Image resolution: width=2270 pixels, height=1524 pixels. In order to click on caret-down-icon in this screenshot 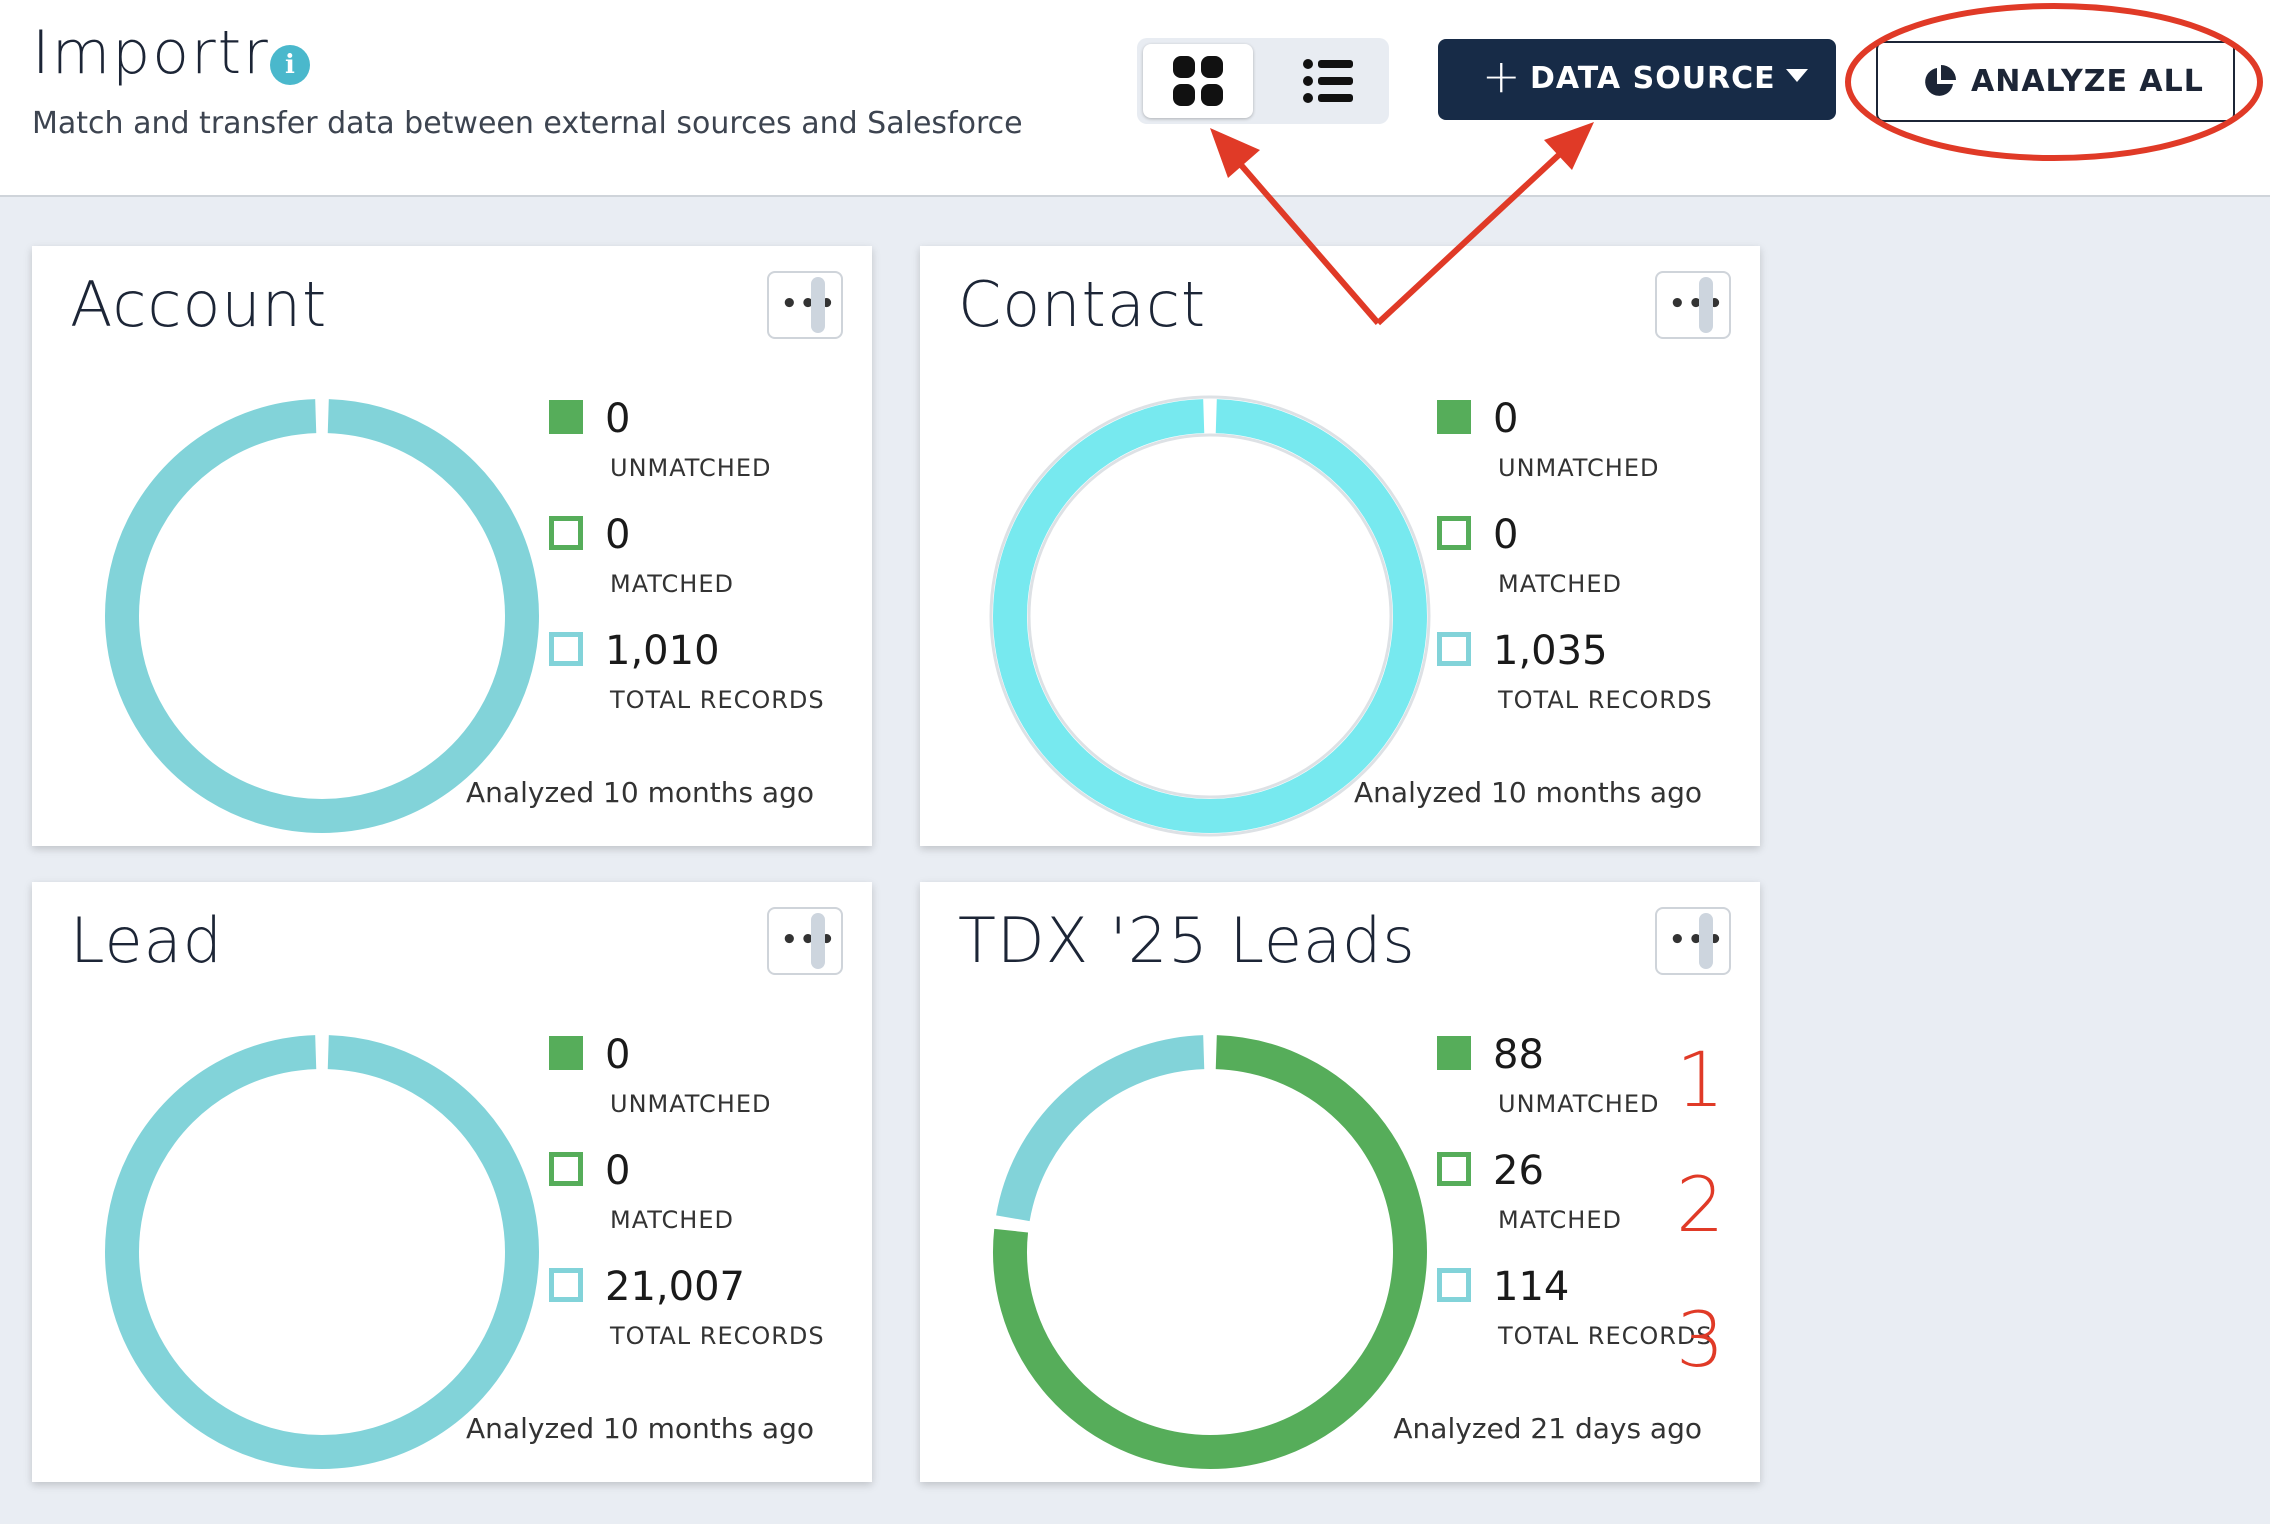, I will do `click(1797, 75)`.